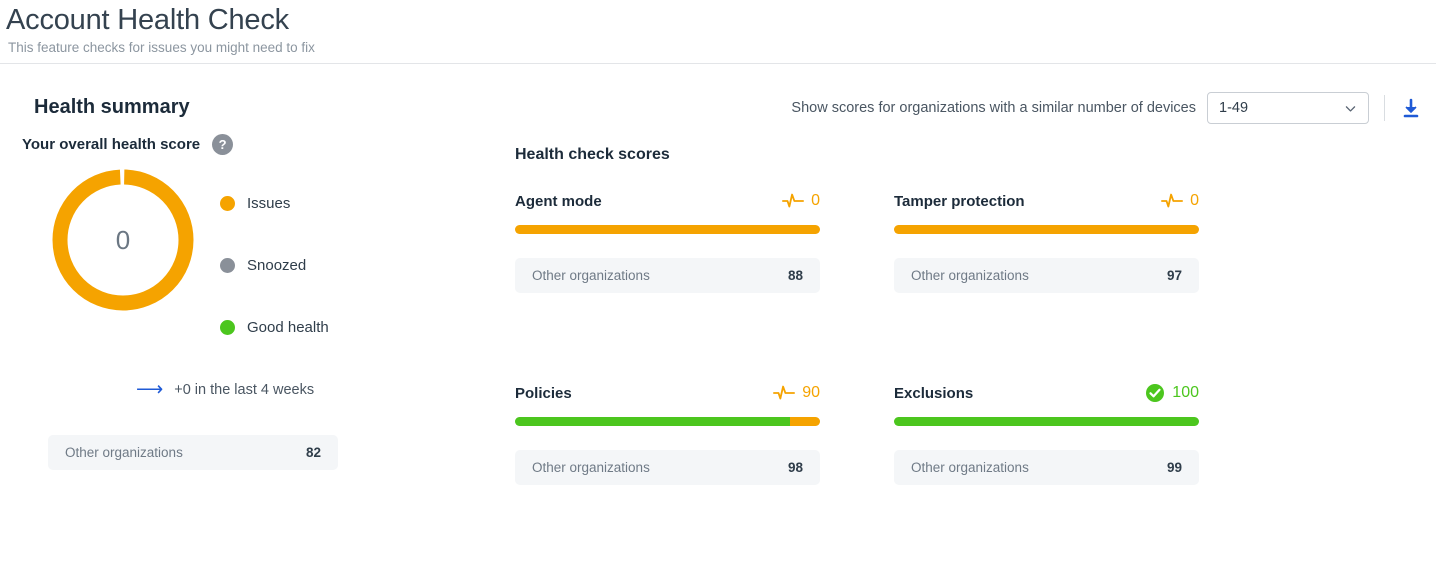 This screenshot has width=1436, height=574. What do you see at coordinates (667, 201) in the screenshot?
I see `score-card-header: Agent mode 0` at bounding box center [667, 201].